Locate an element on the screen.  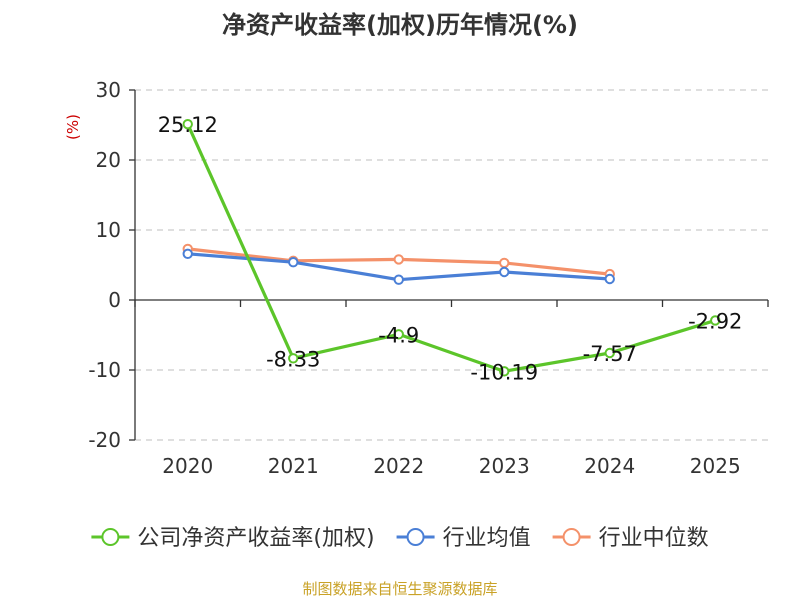
data-label: -8.33 is located at coordinates (293, 359).